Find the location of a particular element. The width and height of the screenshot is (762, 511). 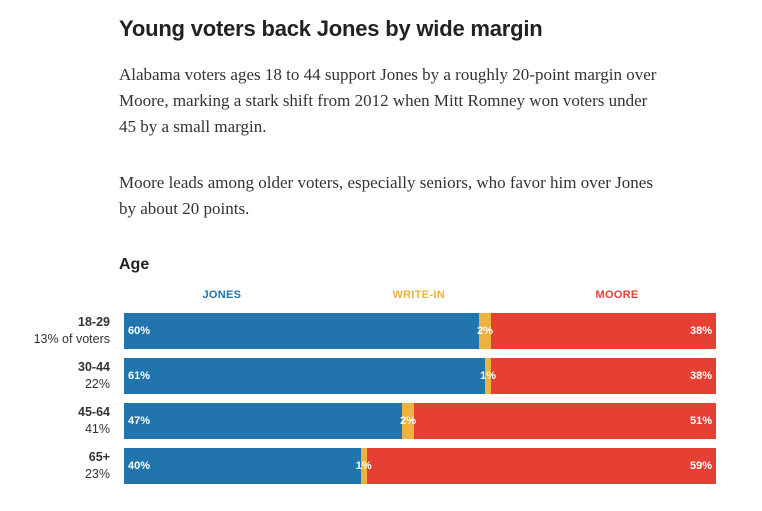

bar-row-45-64: 47% 2% 51% is located at coordinates (420, 421).